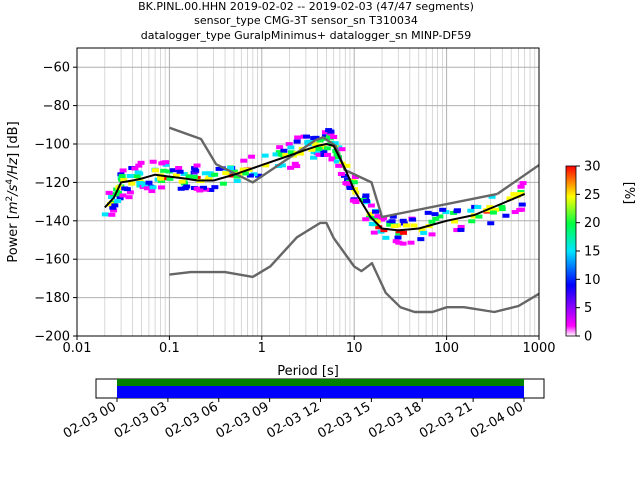 This screenshot has height=480, width=640. Describe the element at coordinates (315, 187) in the screenshot. I see `curve-mode` at that location.